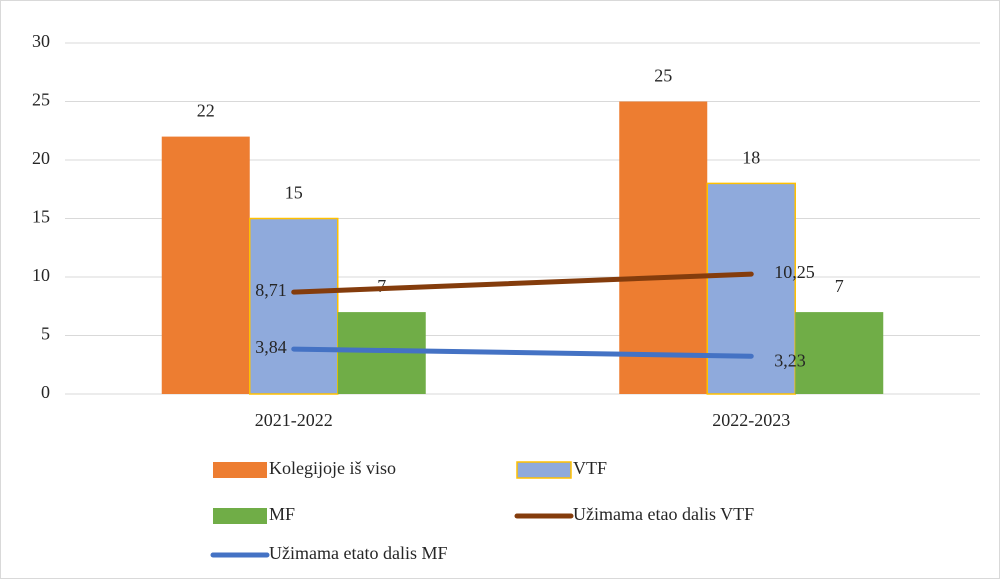 This screenshot has height=580, width=1001. Describe the element at coordinates (45, 334) in the screenshot. I see `y-tick-label: 5` at that location.